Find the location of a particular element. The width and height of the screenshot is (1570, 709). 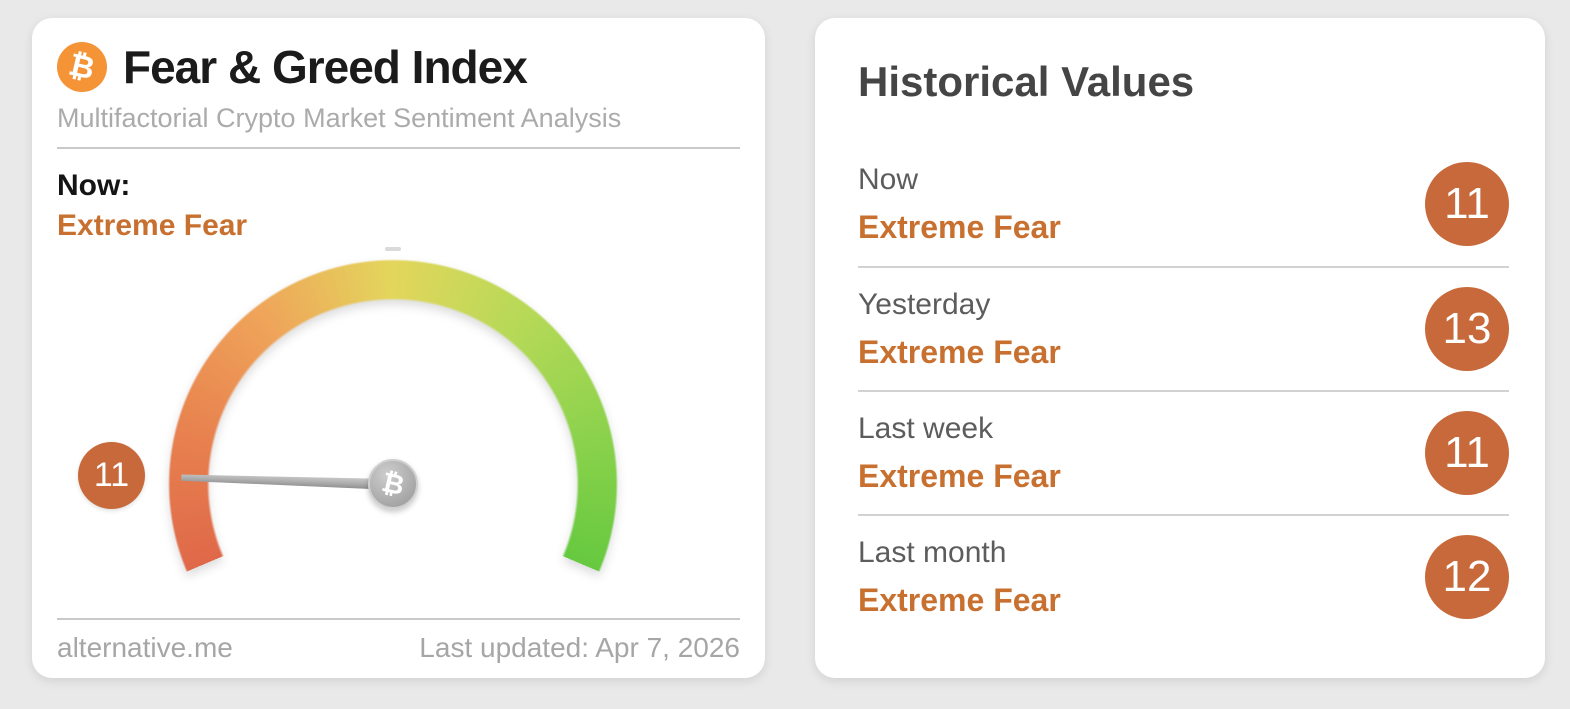

period-label: Yesterday is located at coordinates (924, 304).